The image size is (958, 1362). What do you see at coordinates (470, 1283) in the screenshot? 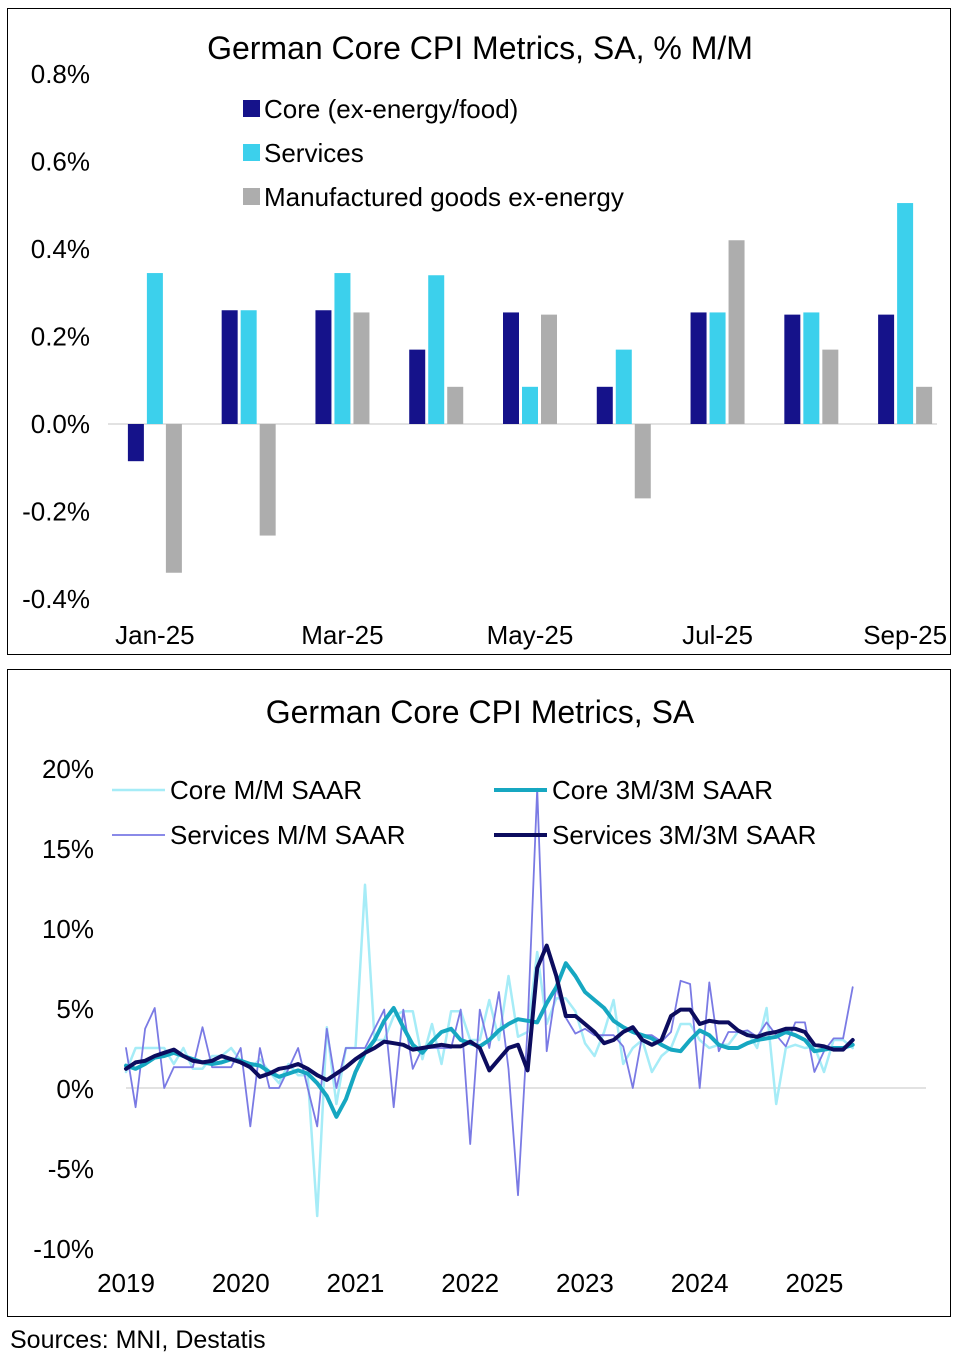
I see `x-tick-label: 2022` at bounding box center [470, 1283].